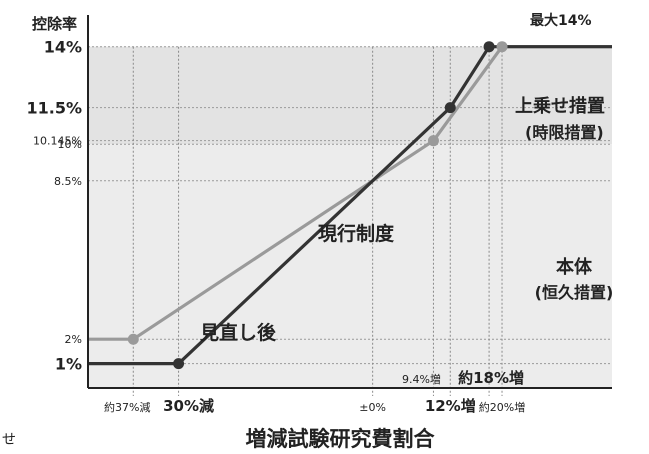 Image resolution: width=649 pixels, height=454 pixels. Describe the element at coordinates (574, 292) in the screenshot. I see `annotation-lower-band-sub: (恒久措置)` at that location.